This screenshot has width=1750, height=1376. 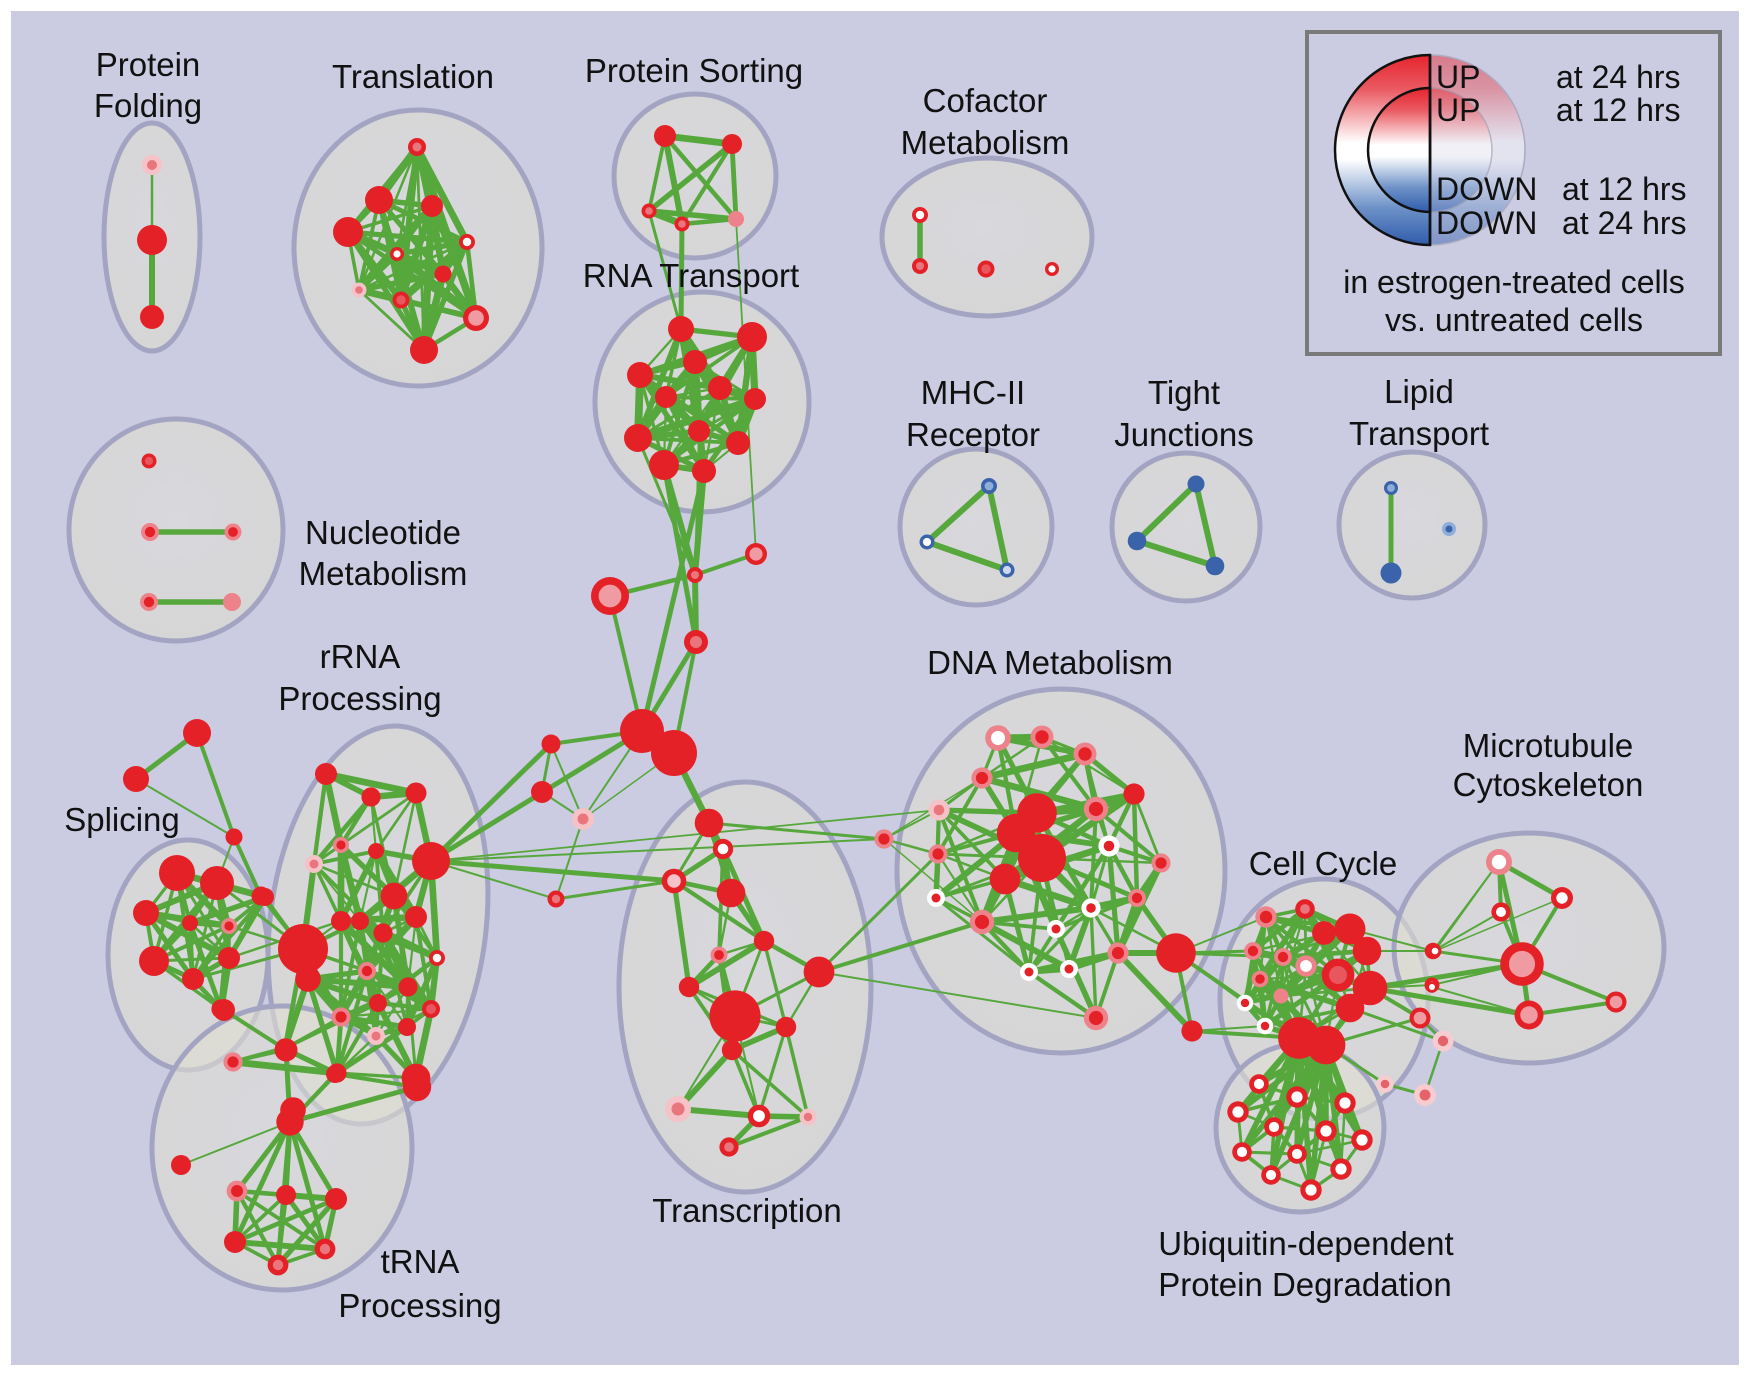 I want to click on svg-text: Ubiquitin-dependent, so click(x=1305, y=1243).